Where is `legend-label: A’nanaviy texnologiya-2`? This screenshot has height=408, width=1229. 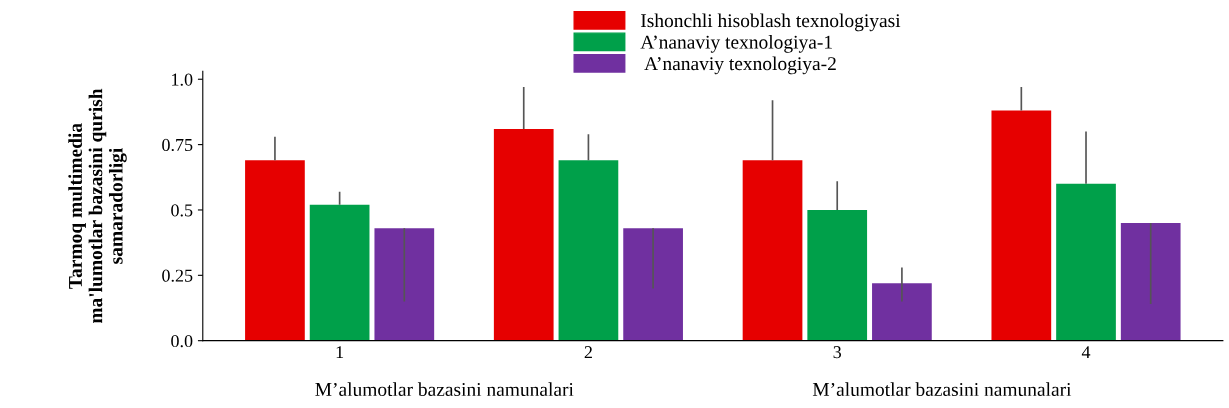
legend-label: A’nanaviy texnologiya-2 is located at coordinates (740, 65).